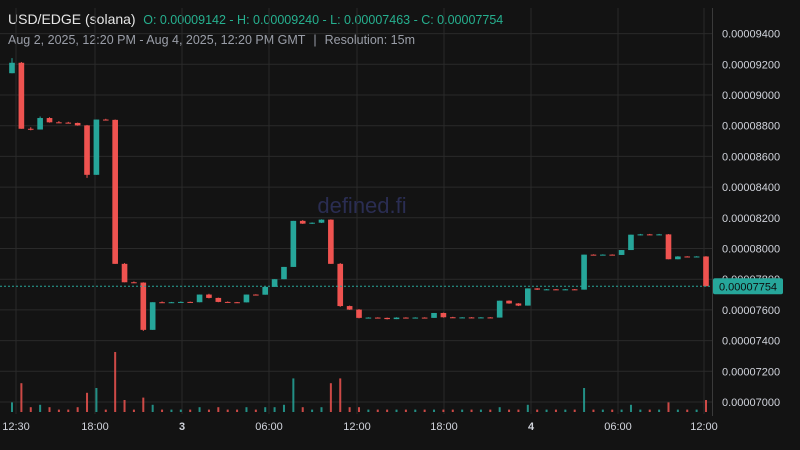 The image size is (800, 450). Describe the element at coordinates (751, 96) in the screenshot. I see `y-tick-label: 0.00009000` at that location.